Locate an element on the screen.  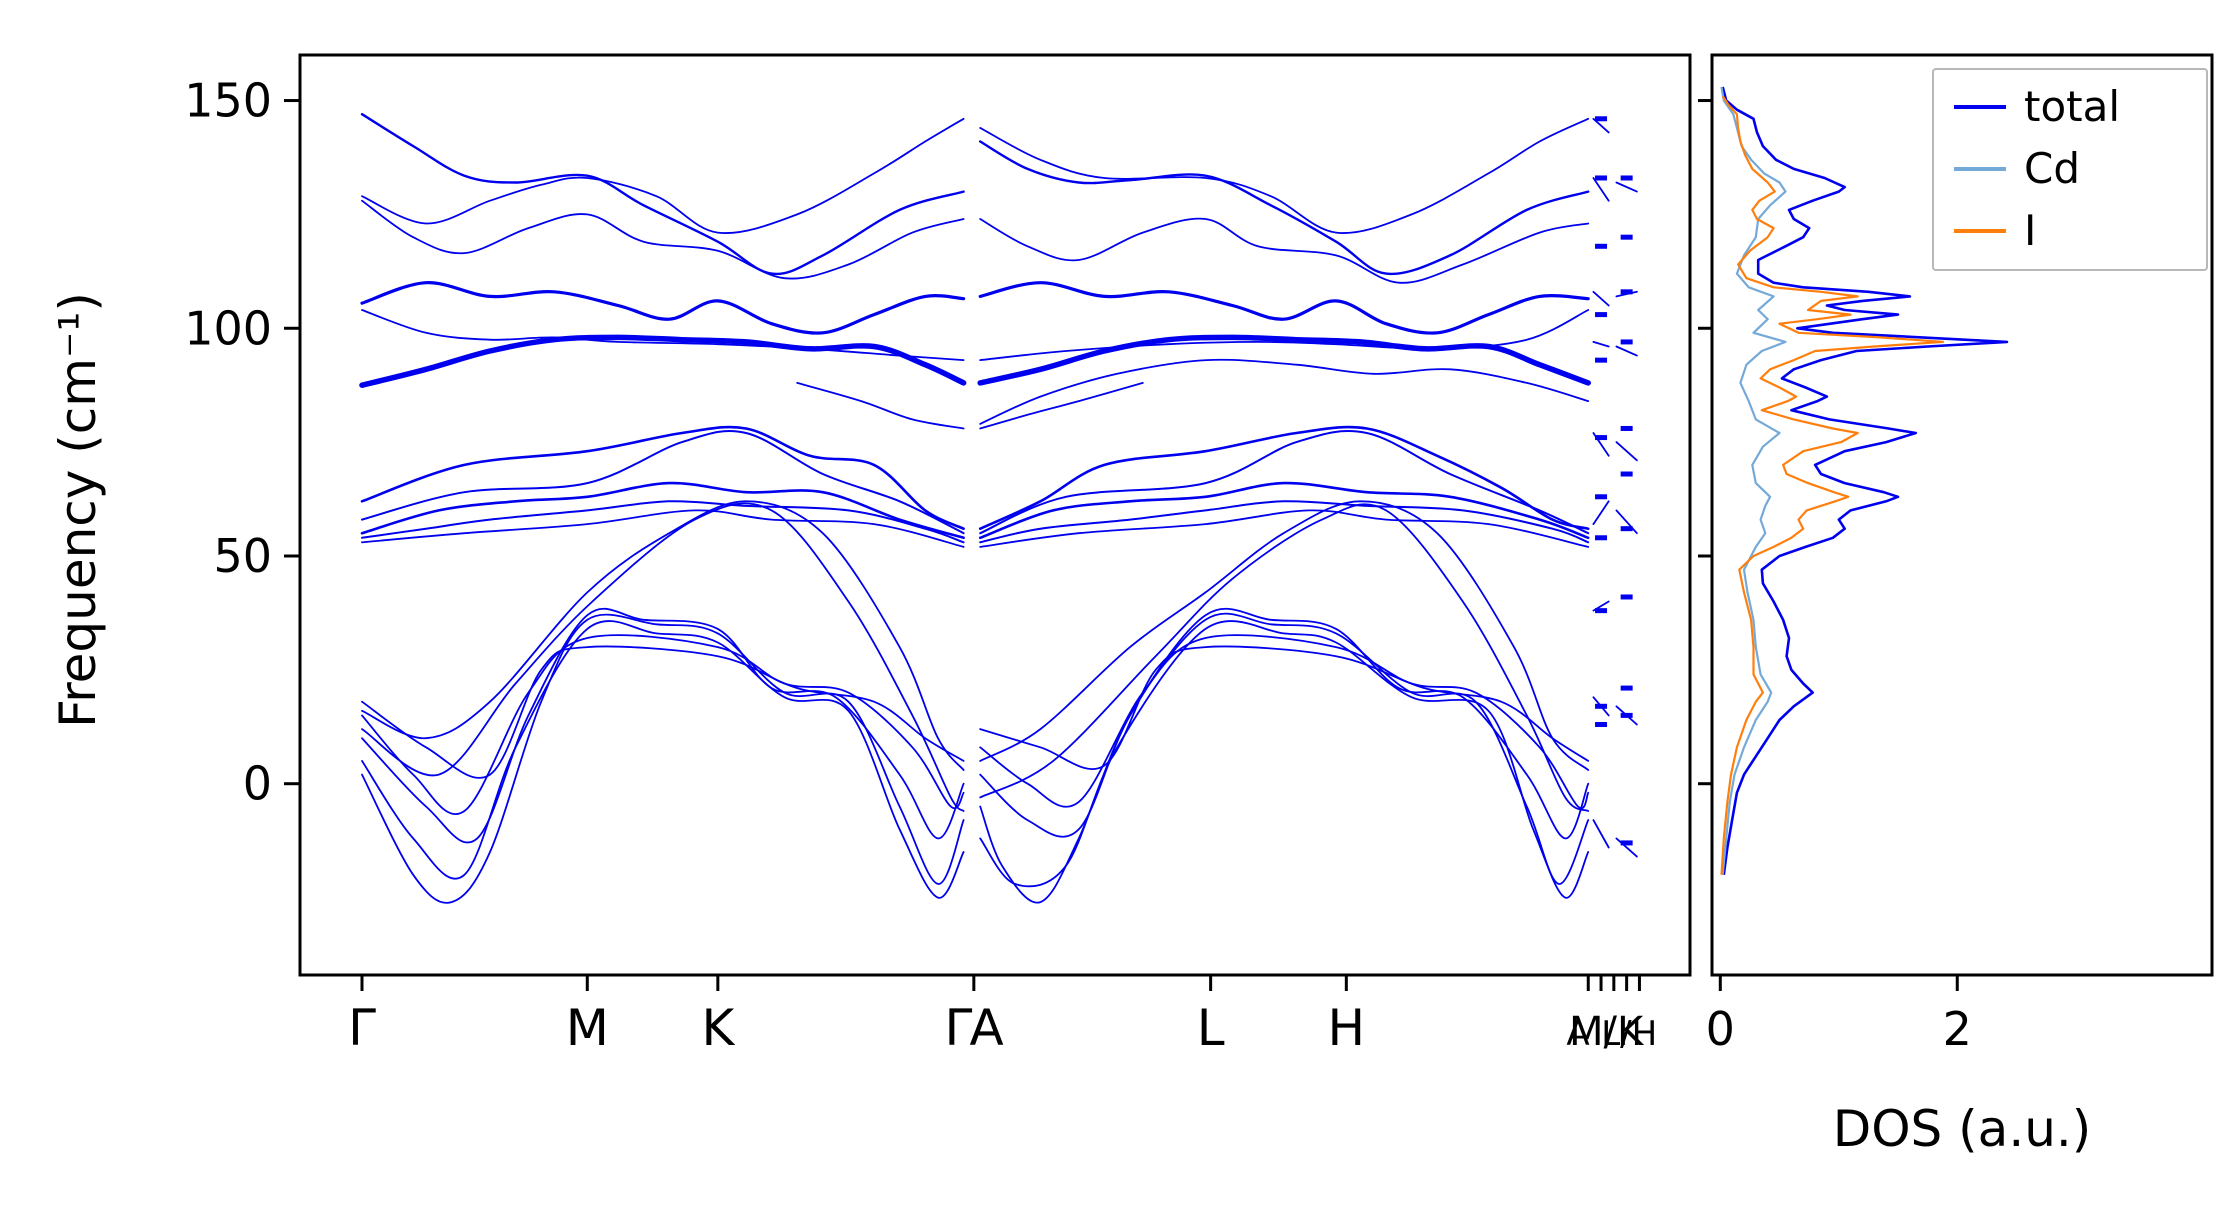
legend-label-total: total is located at coordinates (2072, 106).